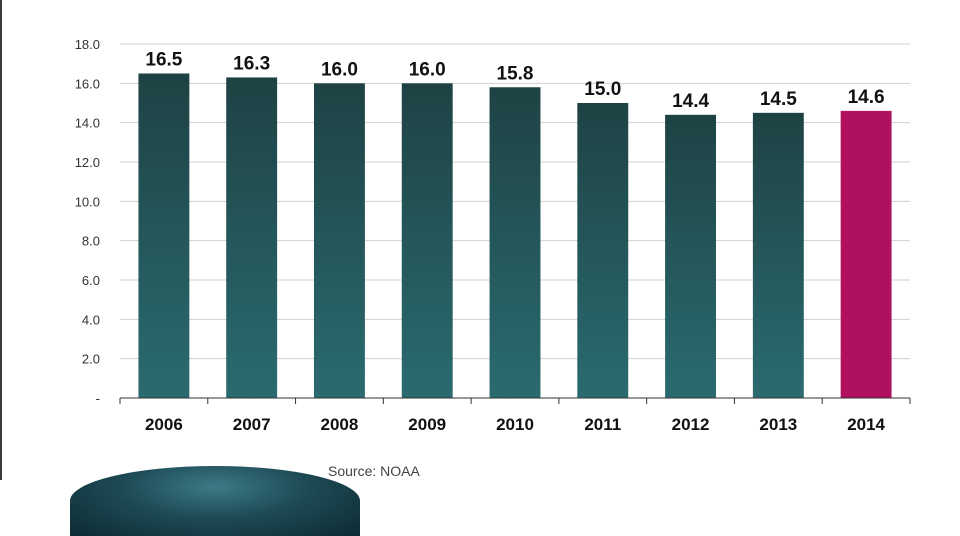 This screenshot has width=960, height=536. I want to click on data-label-2008: 16.0, so click(339, 69).